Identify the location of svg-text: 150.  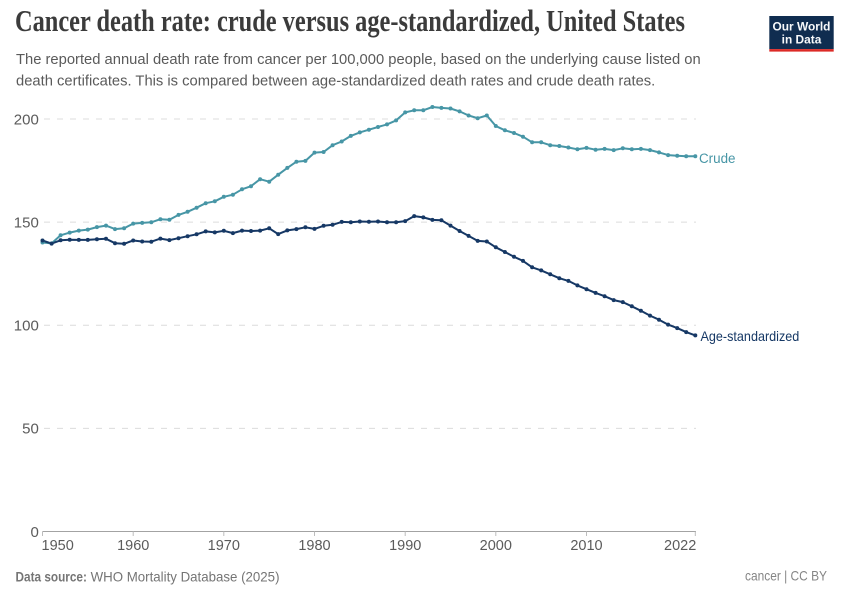
(26, 222).